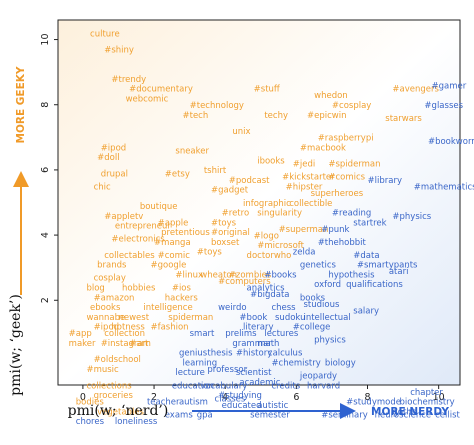  Describe the element at coordinates (252, 344) in the screenshot. I see `word-point: grammar` at that location.